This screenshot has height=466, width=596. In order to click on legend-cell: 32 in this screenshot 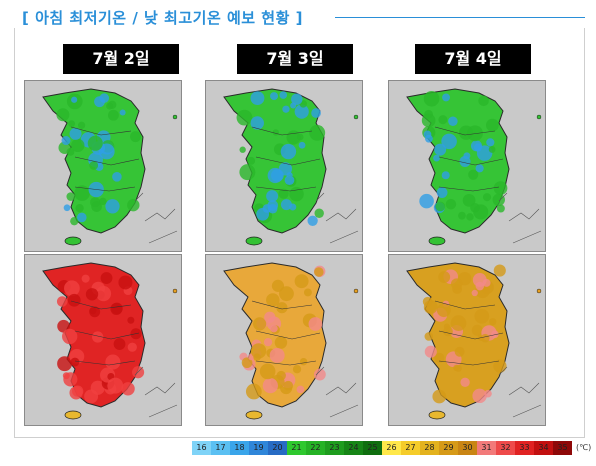, I will do `click(505, 448)`.